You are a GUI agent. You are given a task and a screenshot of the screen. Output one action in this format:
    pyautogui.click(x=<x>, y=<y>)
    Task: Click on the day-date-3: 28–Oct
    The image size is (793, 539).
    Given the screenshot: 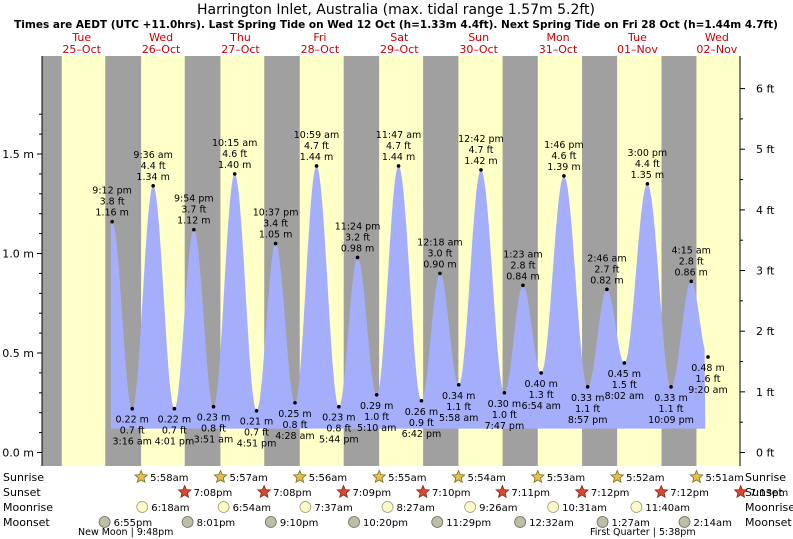 What is the action you would take?
    pyautogui.click(x=320, y=49)
    